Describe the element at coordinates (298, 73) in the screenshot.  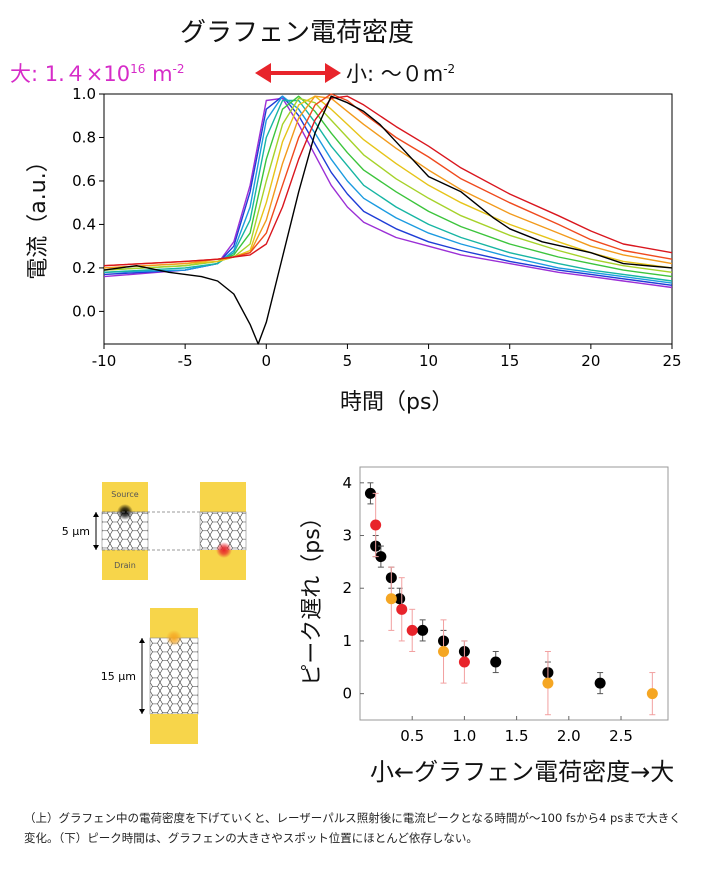
I see `double-arrow-icon` at that location.